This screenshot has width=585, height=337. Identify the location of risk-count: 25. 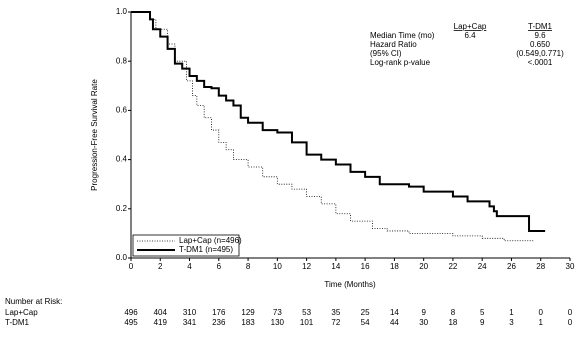
(365, 312).